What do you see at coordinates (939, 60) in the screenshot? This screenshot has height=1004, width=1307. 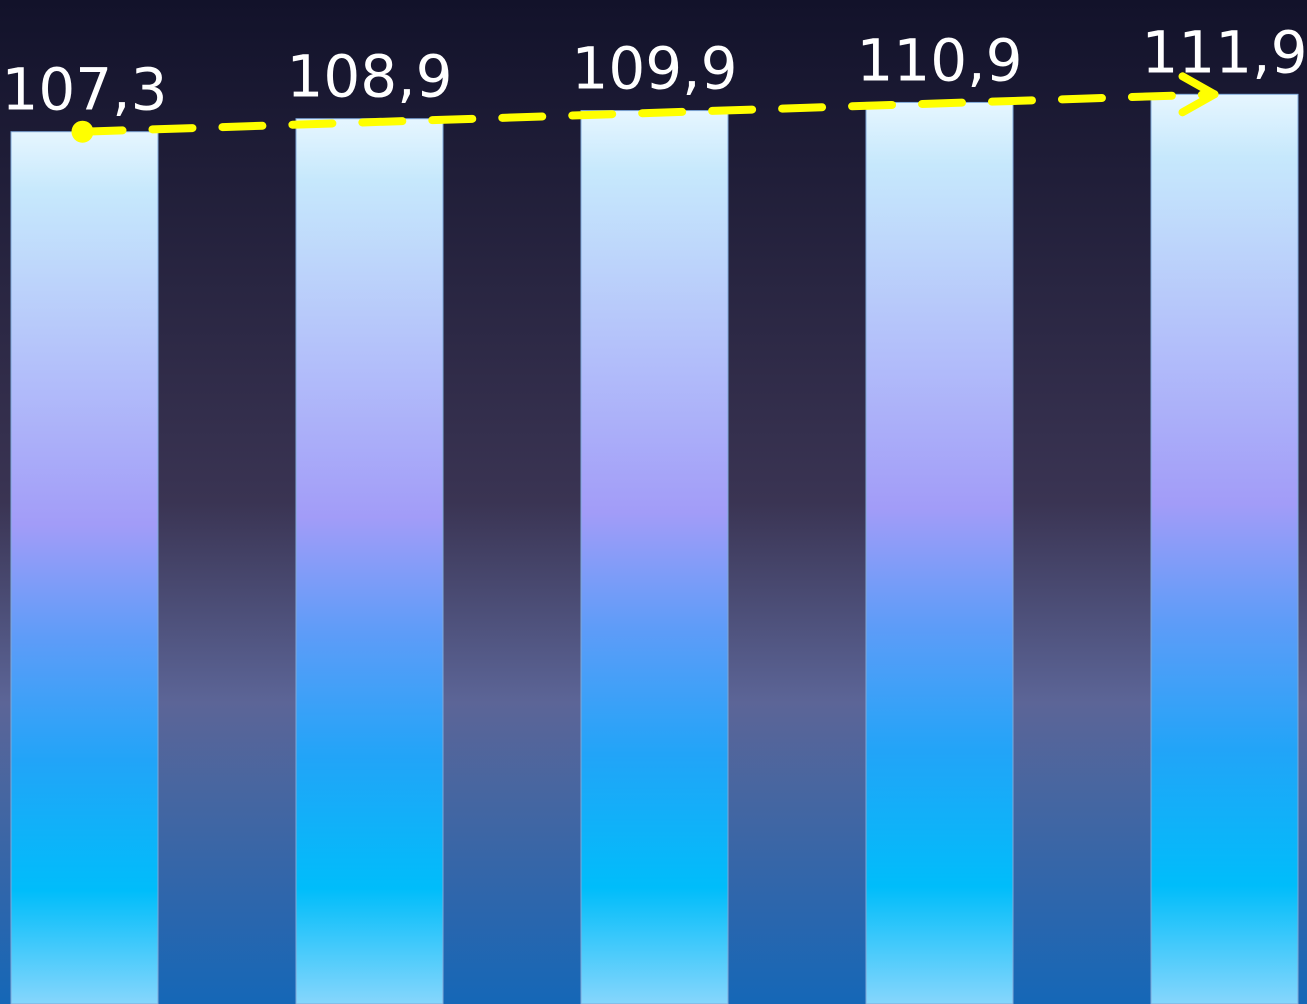 I see `value-label: 110,9` at bounding box center [939, 60].